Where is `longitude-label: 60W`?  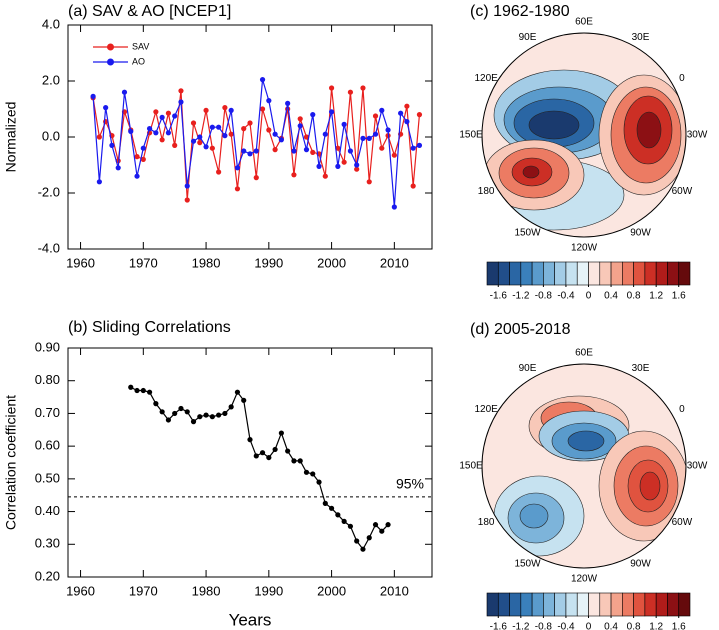
longitude-label: 60W is located at coordinates (682, 191).